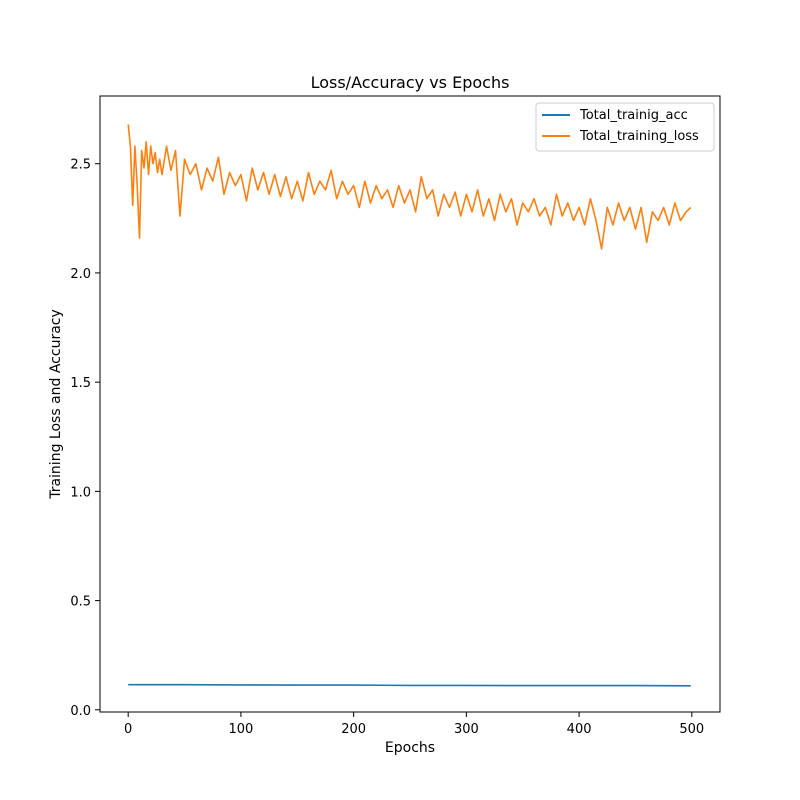 This screenshot has width=800, height=800. What do you see at coordinates (80, 274) in the screenshot?
I see `y-tick-label: 2.0` at bounding box center [80, 274].